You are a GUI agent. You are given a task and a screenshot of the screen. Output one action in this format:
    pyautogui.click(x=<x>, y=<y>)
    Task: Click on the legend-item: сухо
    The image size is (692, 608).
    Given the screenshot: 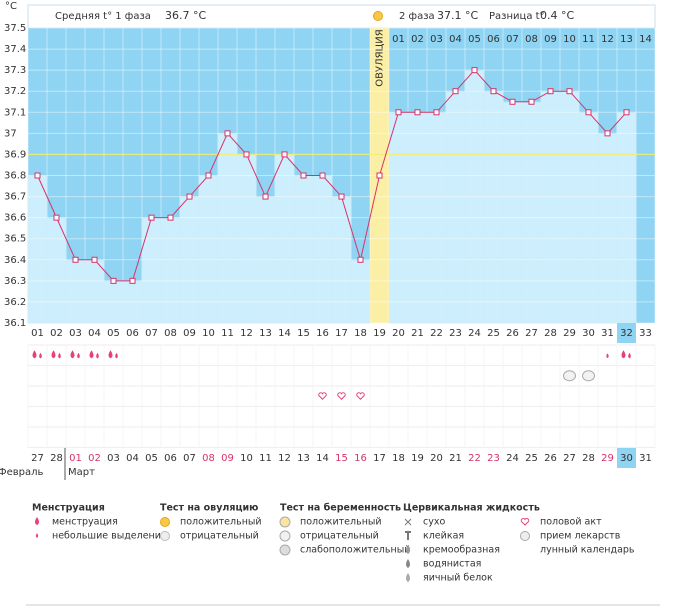 What is the action you would take?
    pyautogui.click(x=434, y=522)
    